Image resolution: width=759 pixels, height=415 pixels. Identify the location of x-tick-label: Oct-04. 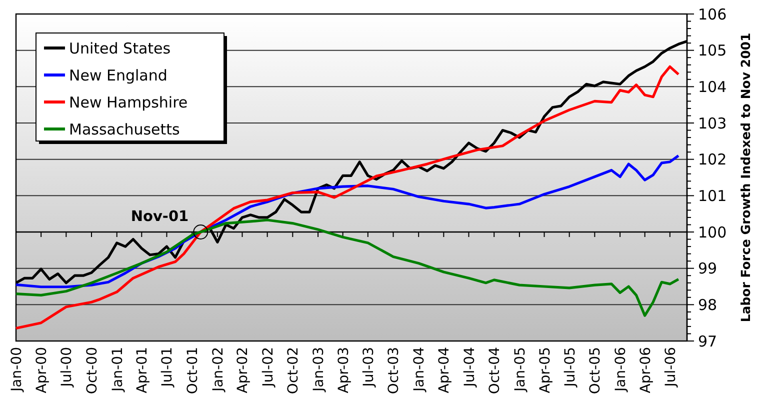
(495, 370).